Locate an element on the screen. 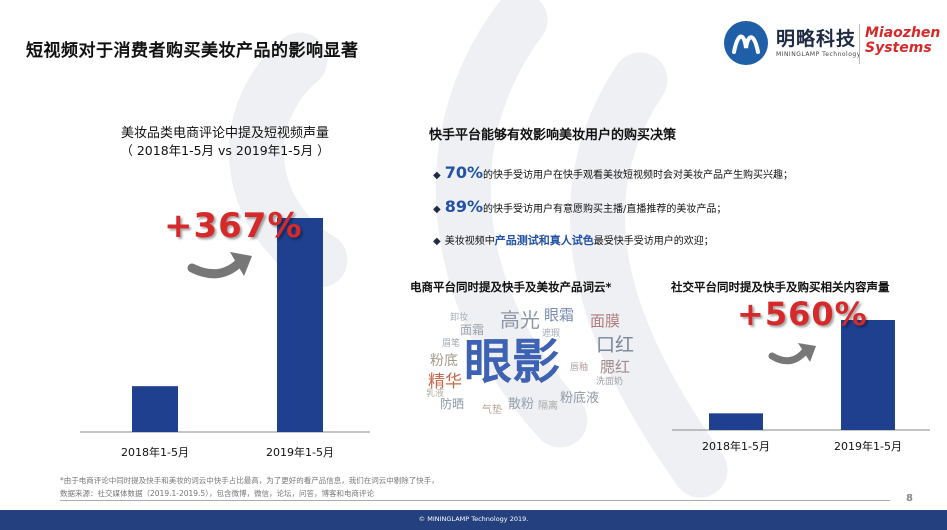 This screenshot has height=530, width=947. bullet-highlight: 产品测试和真人试色 is located at coordinates (544, 240).